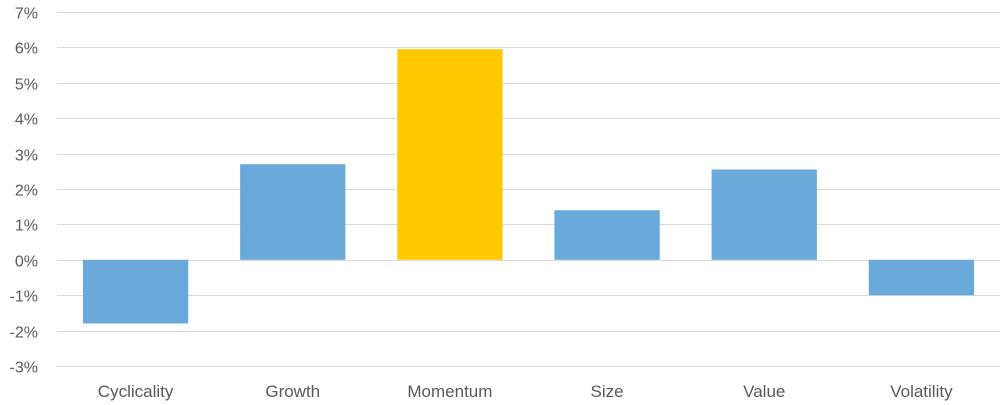  What do you see at coordinates (607, 391) in the screenshot?
I see `x-tick-label: Size` at bounding box center [607, 391].